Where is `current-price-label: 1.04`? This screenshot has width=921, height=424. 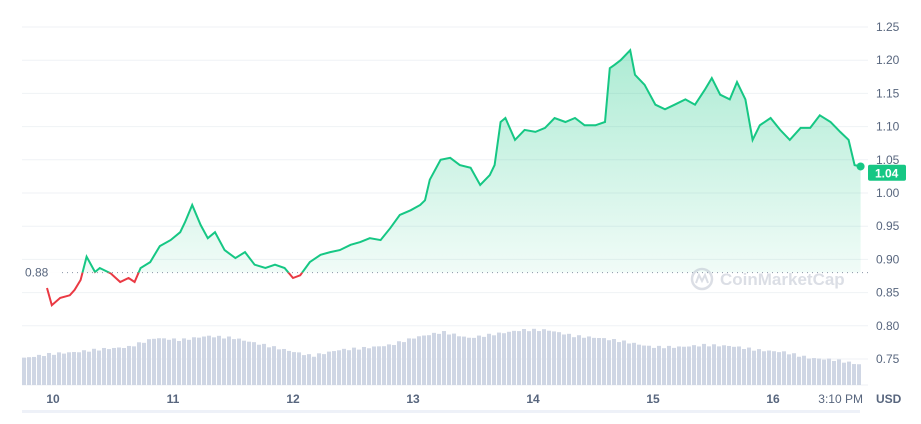 current-price-label: 1.04 is located at coordinates (887, 173).